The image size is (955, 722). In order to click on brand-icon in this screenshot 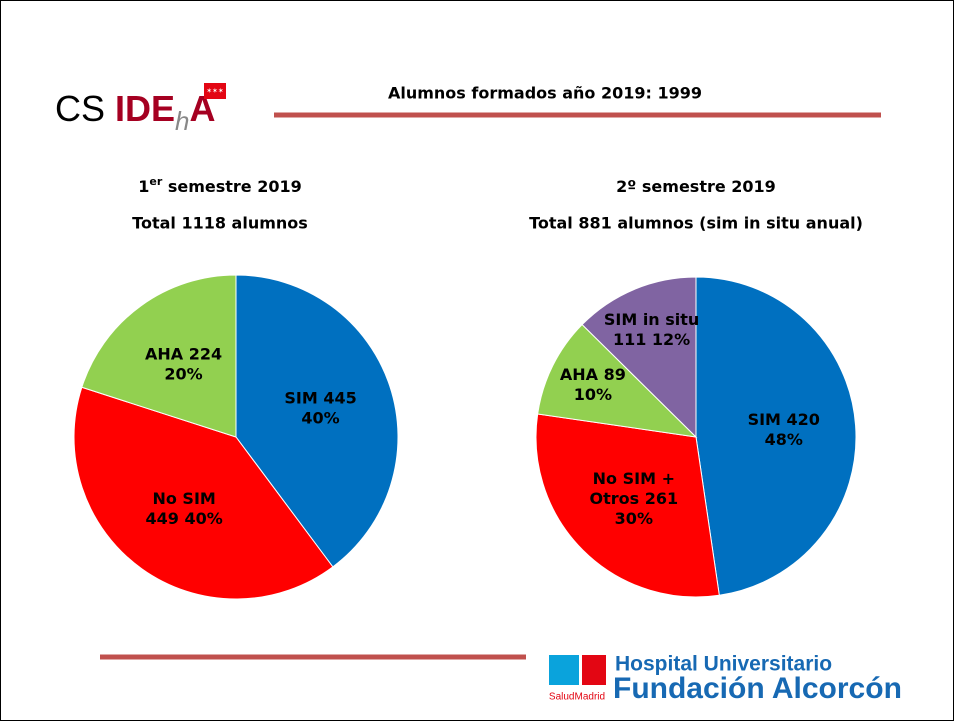, I will do `click(564, 670)`.